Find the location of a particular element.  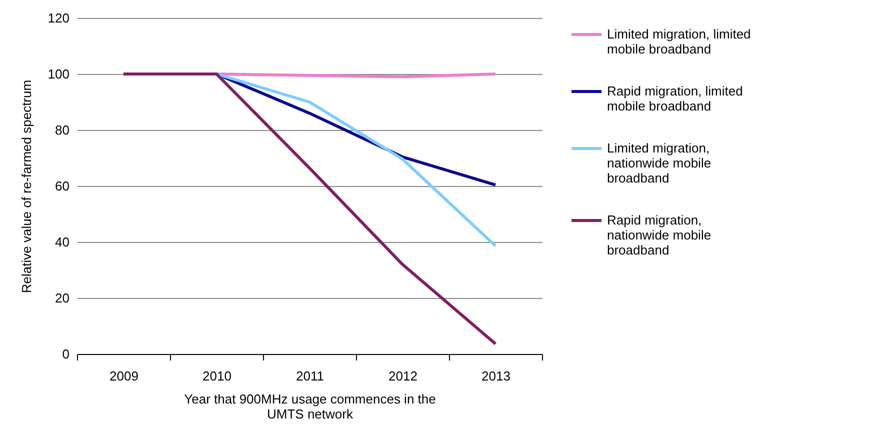

x-tick-label: 2012 is located at coordinates (403, 376).